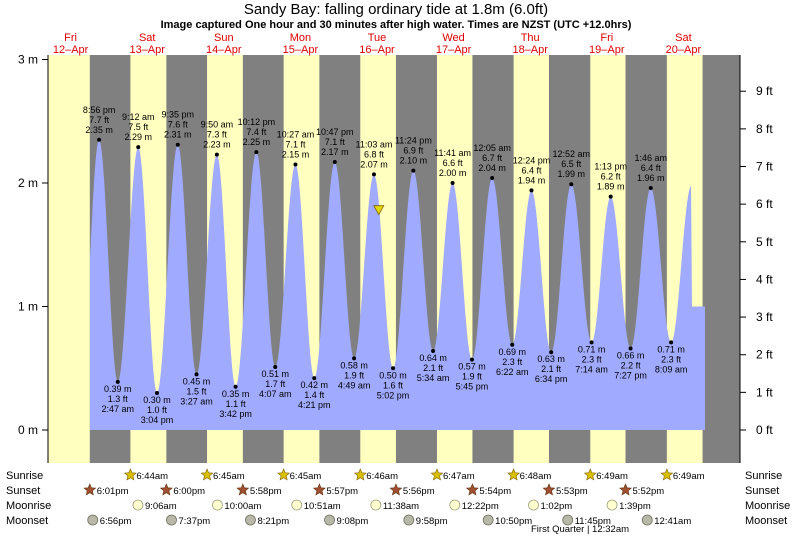 This screenshot has height=542, width=793. What do you see at coordinates (413, 141) in the screenshot?
I see `high-tide-label: 11:24 pm` at bounding box center [413, 141].